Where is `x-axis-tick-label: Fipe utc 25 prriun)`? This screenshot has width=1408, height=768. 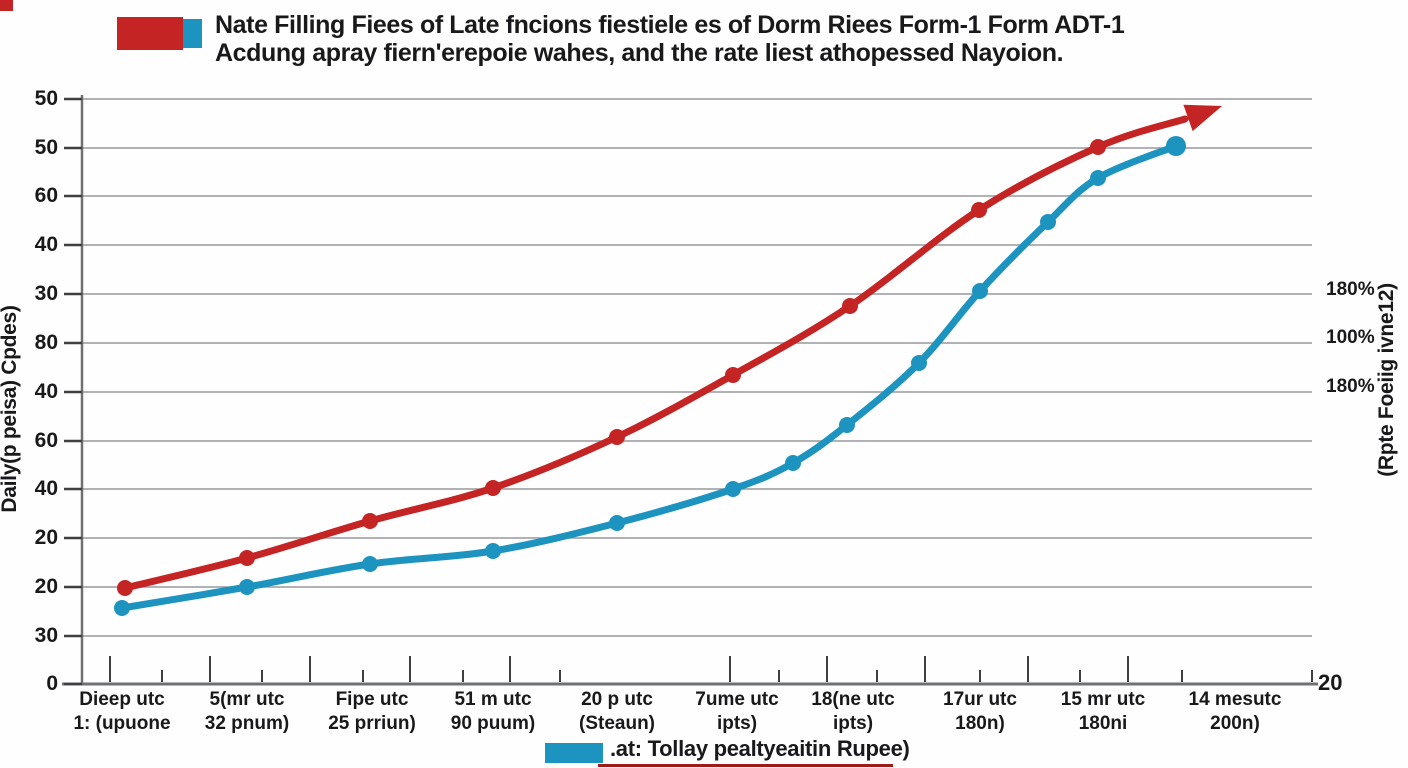
x-axis-tick-label: Fipe utc 25 prriun) is located at coordinates (372, 712).